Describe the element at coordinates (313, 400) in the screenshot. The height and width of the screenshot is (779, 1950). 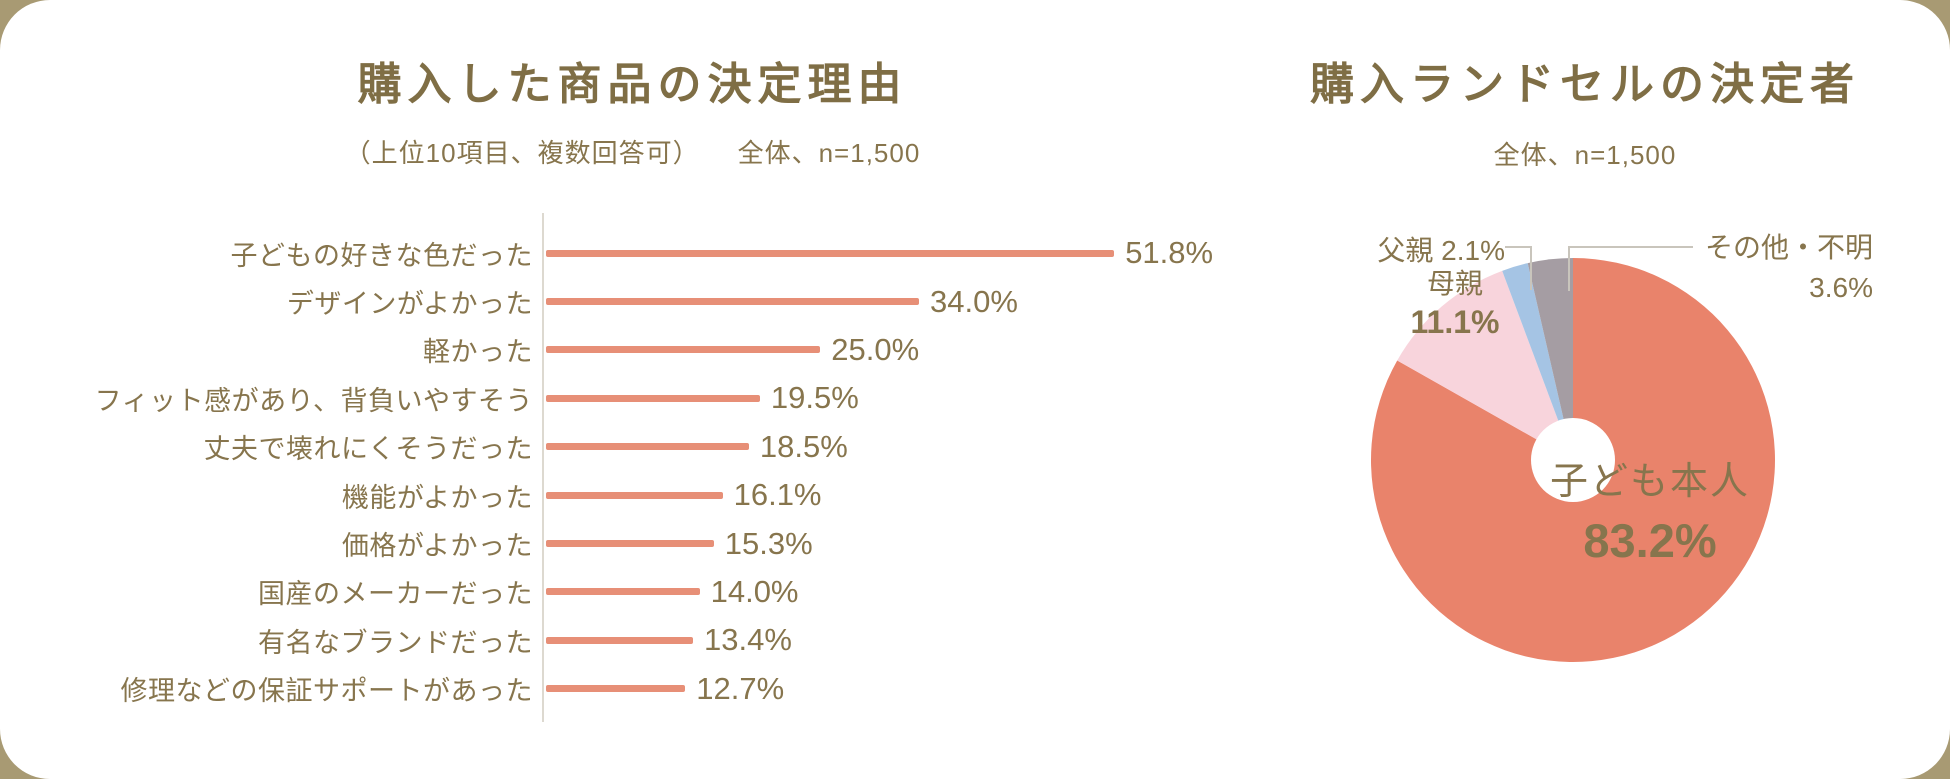
I see `bar-category-label: フィット感があり、背負いやすそう` at that location.